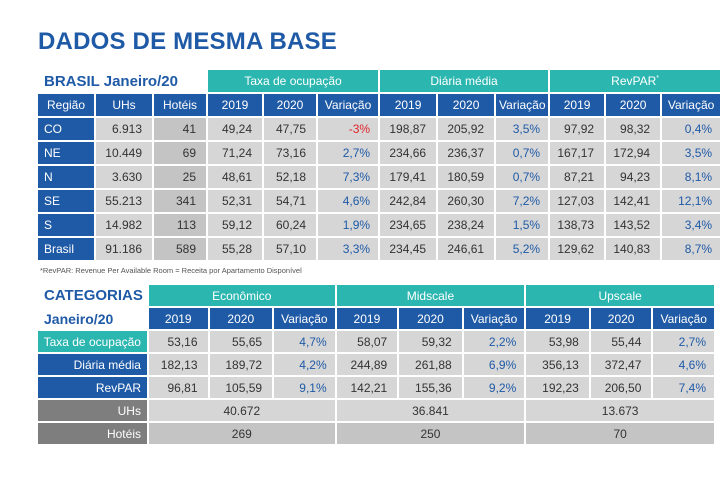 This screenshot has width=720, height=480. I want to click on value-2020-cell: 180,59, so click(466, 177).